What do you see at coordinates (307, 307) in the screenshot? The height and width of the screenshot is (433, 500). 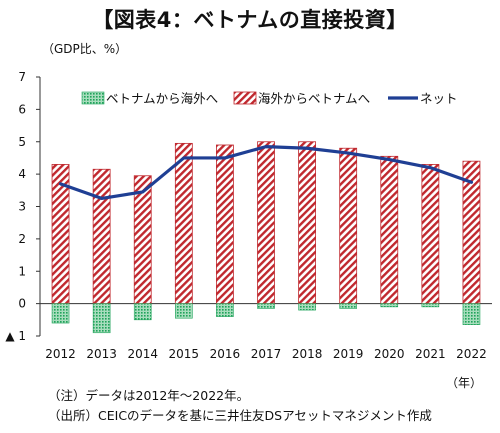 I see `bar-outflow-2018` at bounding box center [307, 307].